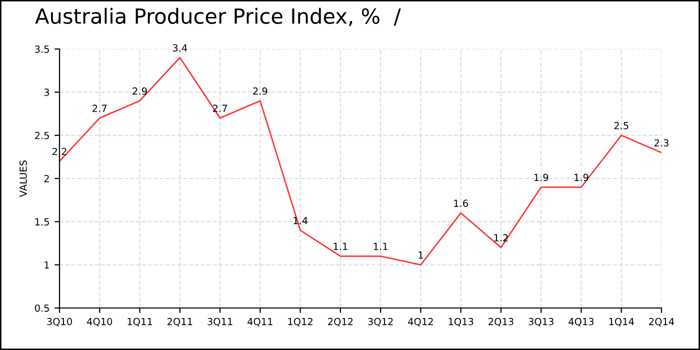 The width and height of the screenshot is (700, 350). Describe the element at coordinates (621, 322) in the screenshot. I see `x-tick-label: 1Q14` at that location.